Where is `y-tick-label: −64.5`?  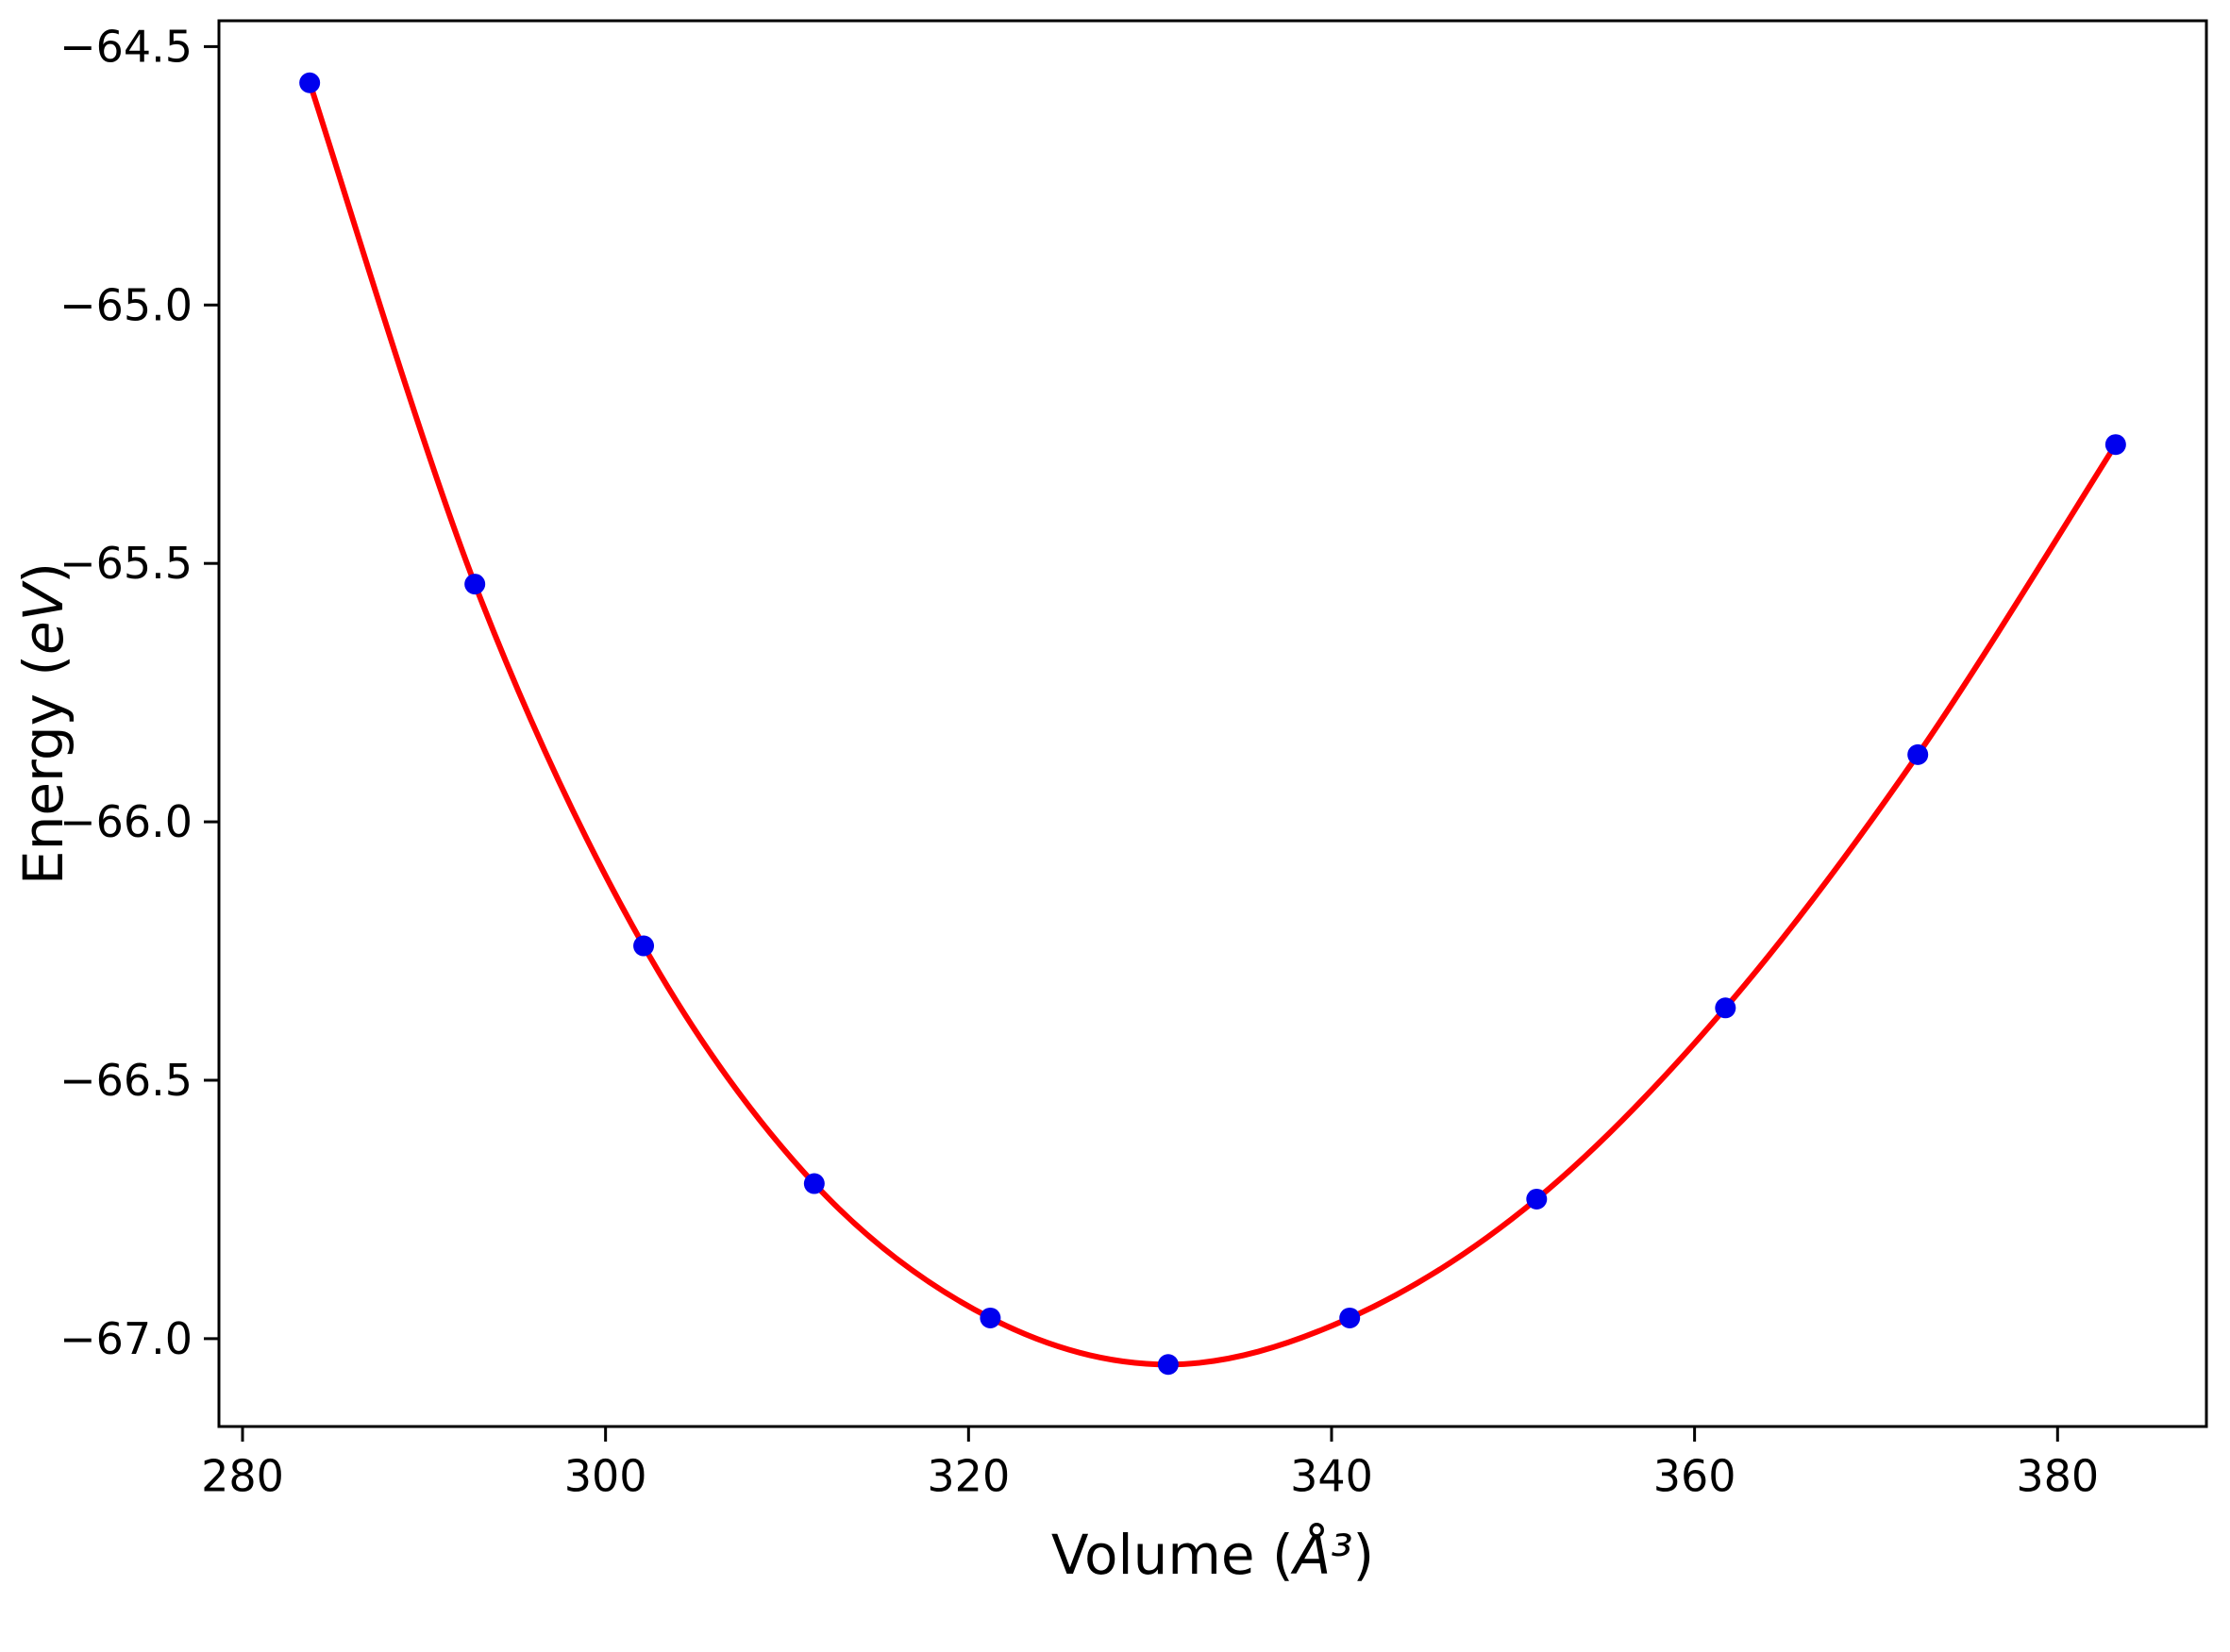
y-tick-label: −64.5 is located at coordinates (126, 46).